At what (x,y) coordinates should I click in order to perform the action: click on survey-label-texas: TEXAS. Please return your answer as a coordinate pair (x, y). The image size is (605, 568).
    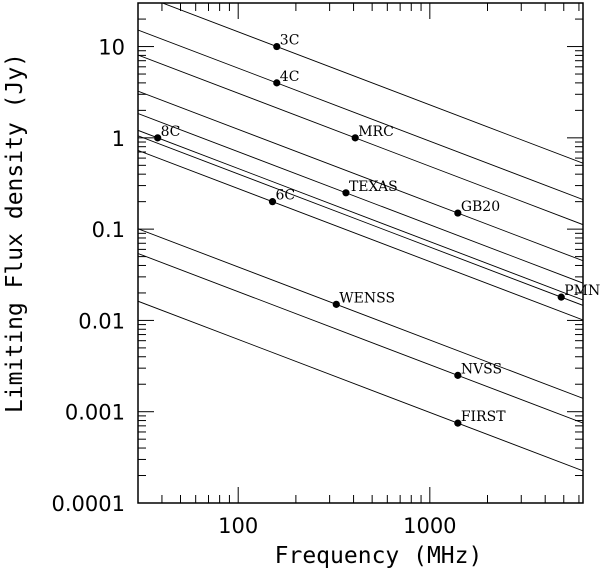
    Looking at the image, I should click on (373, 187).